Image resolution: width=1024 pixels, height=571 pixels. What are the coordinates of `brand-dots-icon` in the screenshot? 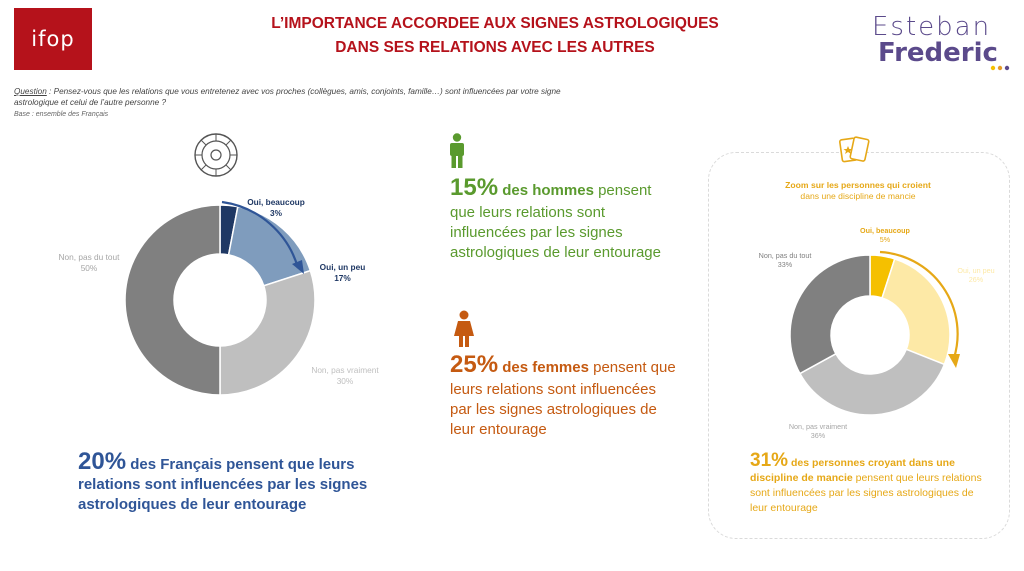 It's located at (1000, 68).